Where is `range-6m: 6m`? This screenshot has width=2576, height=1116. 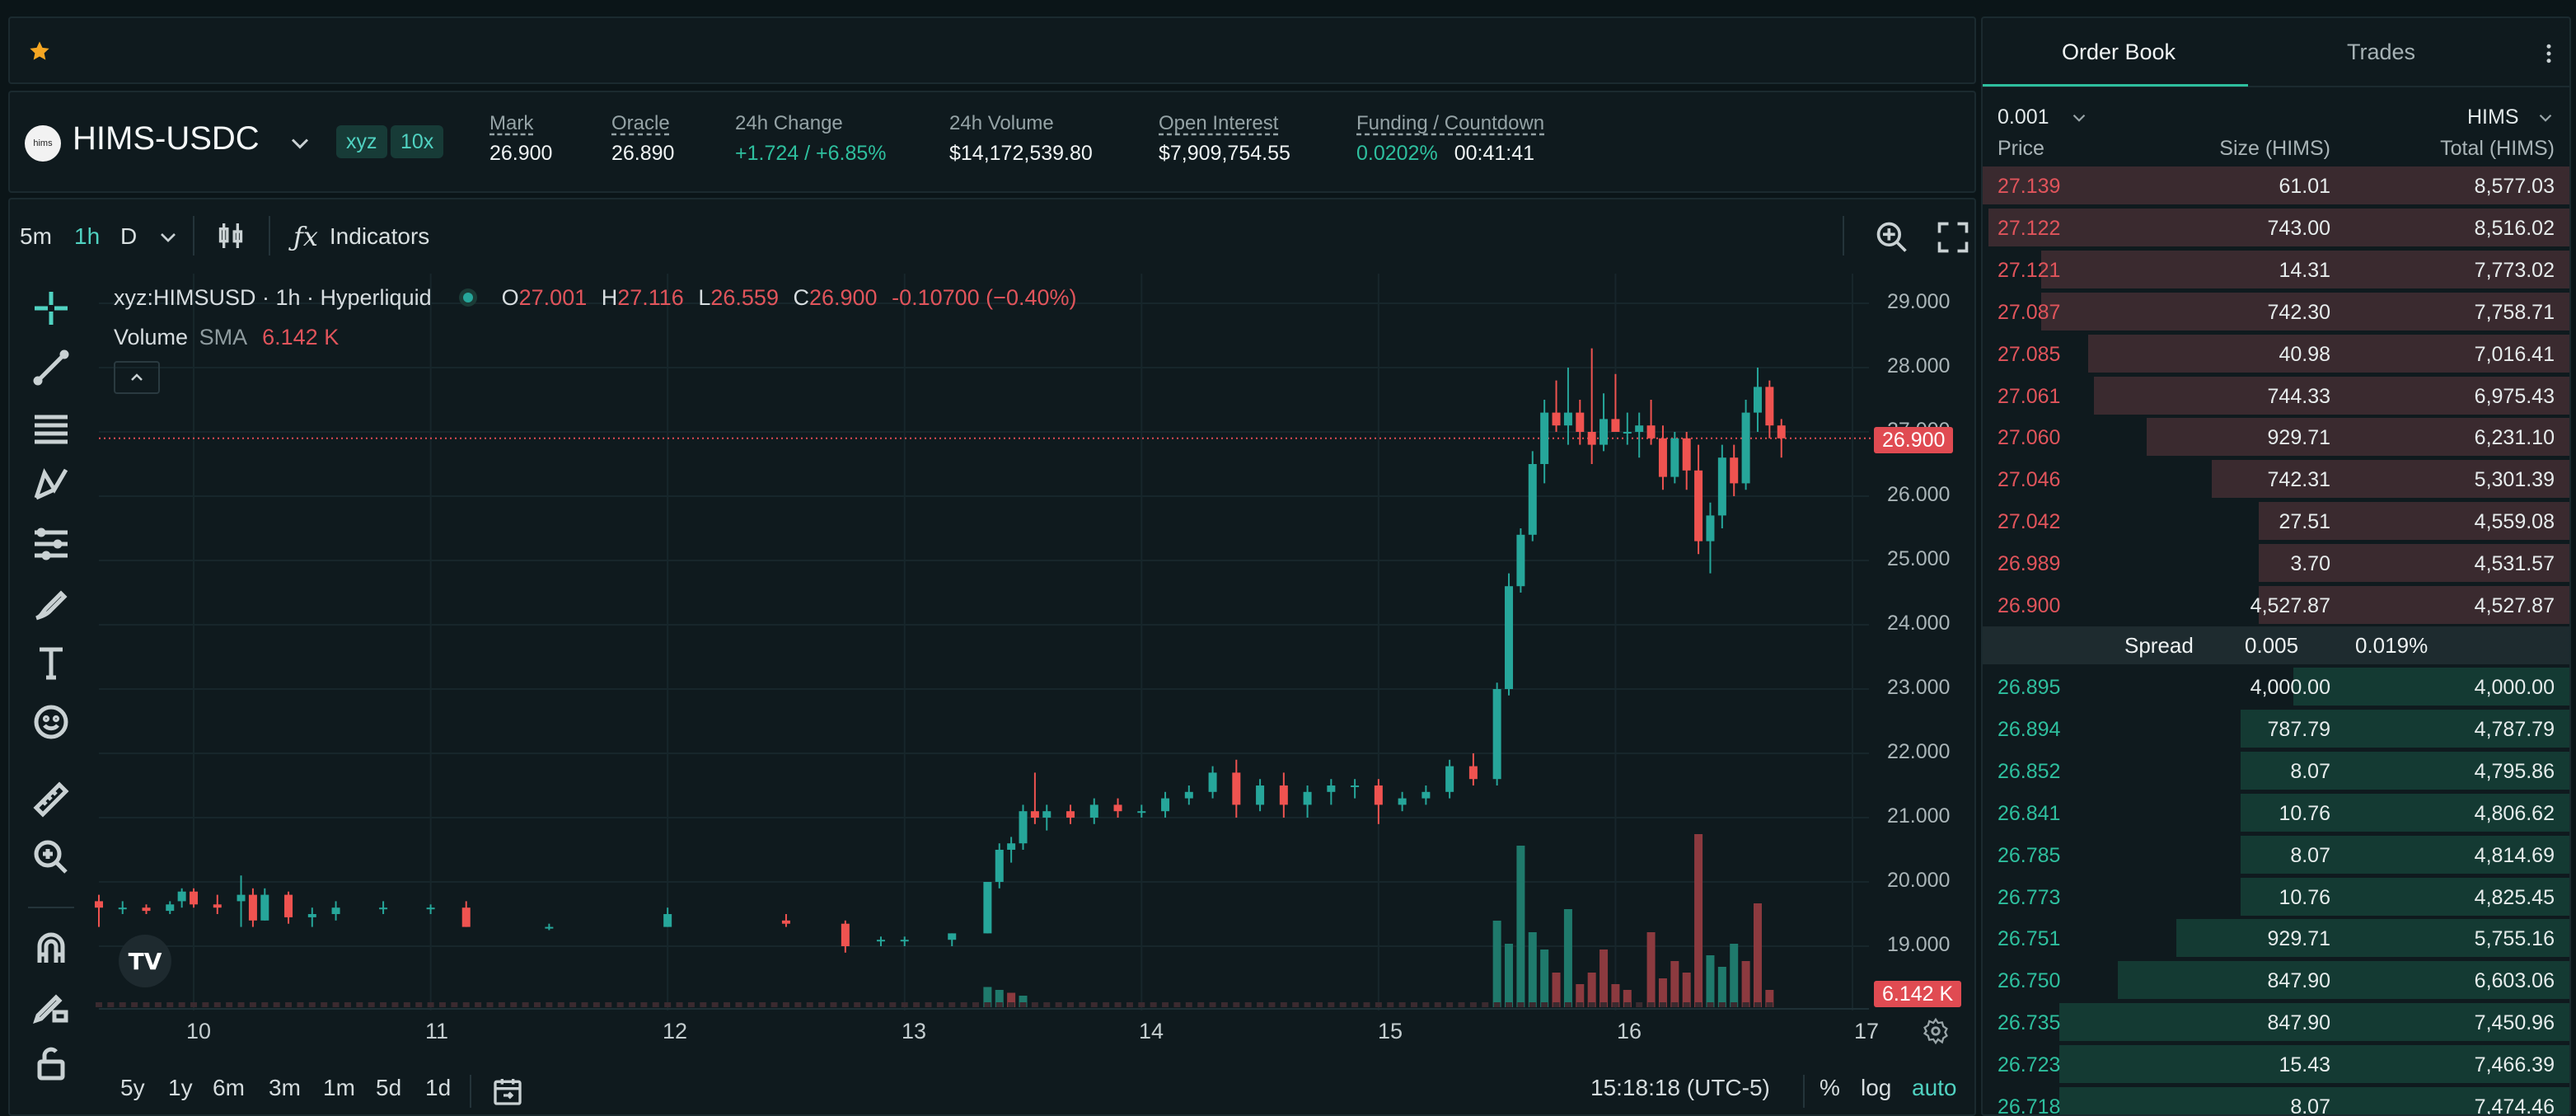
range-6m: 6m is located at coordinates (229, 1087).